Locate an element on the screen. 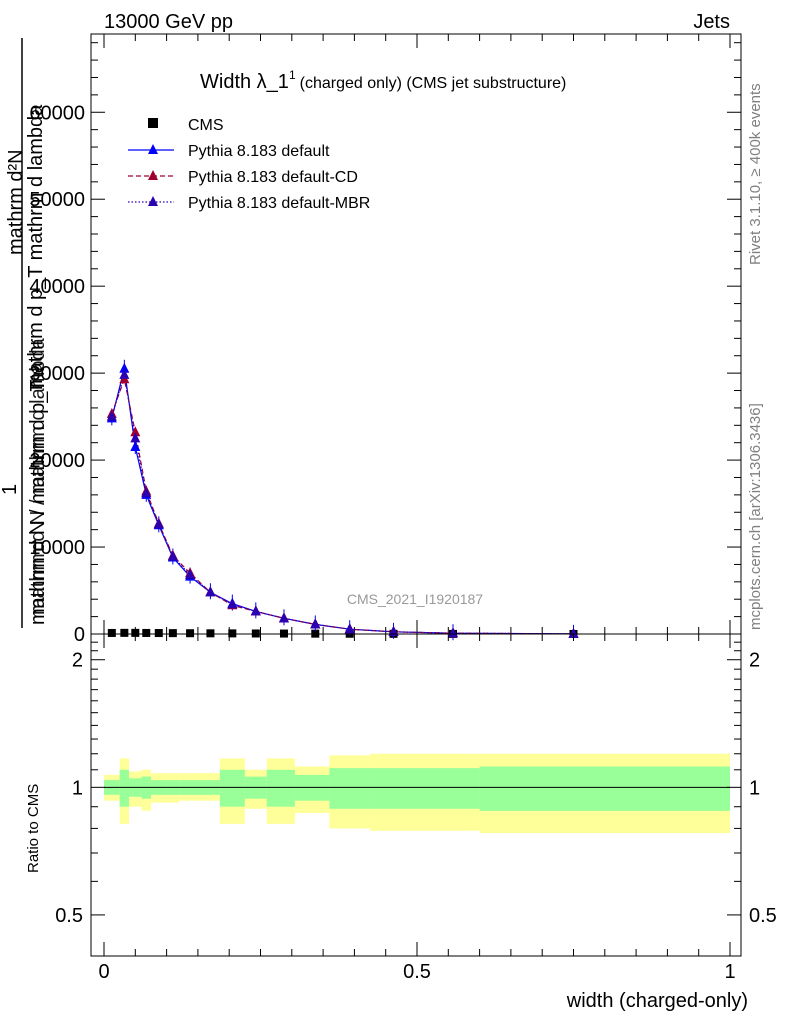 The width and height of the screenshot is (786, 1029). ratio-ytick-label: 0.5 is located at coordinates (69, 916).